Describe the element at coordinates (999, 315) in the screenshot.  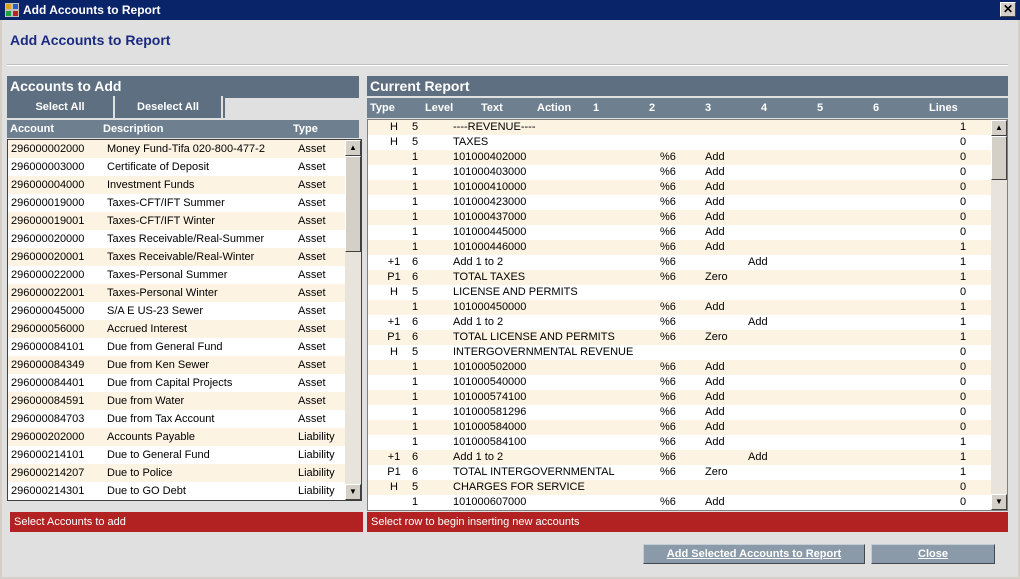
I see `report-scrollbar: ▲ ▼` at that location.